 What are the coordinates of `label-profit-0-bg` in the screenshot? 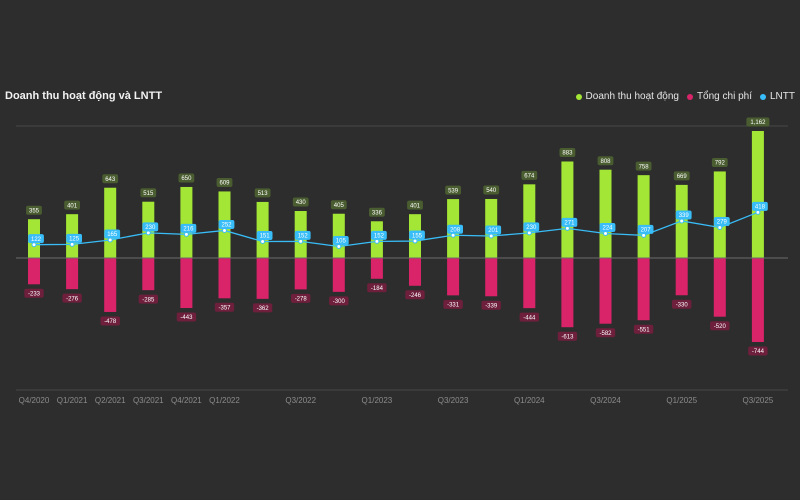 It's located at (36, 239).